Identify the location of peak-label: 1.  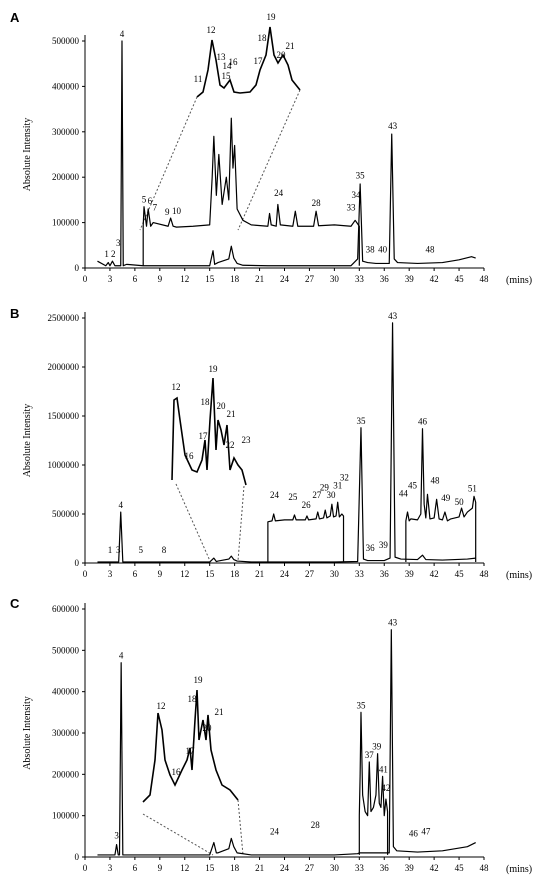
(110, 550).